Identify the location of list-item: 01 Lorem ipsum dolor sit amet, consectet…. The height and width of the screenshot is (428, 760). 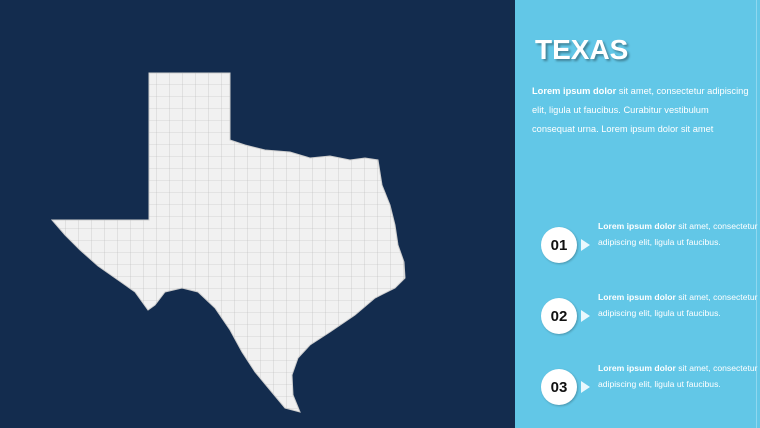
(650, 248).